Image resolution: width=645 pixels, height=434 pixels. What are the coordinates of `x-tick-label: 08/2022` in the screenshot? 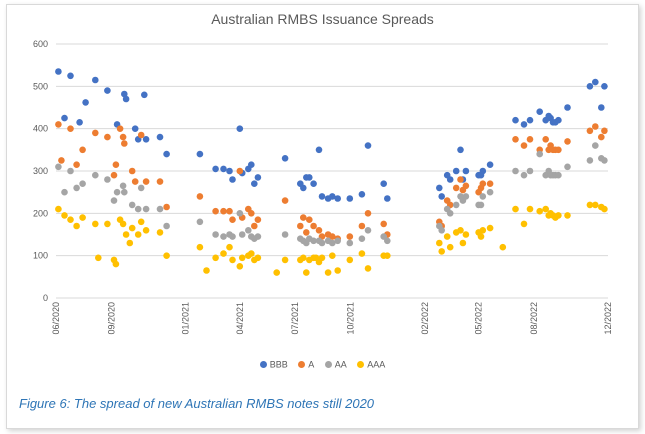 It's located at (534, 318).